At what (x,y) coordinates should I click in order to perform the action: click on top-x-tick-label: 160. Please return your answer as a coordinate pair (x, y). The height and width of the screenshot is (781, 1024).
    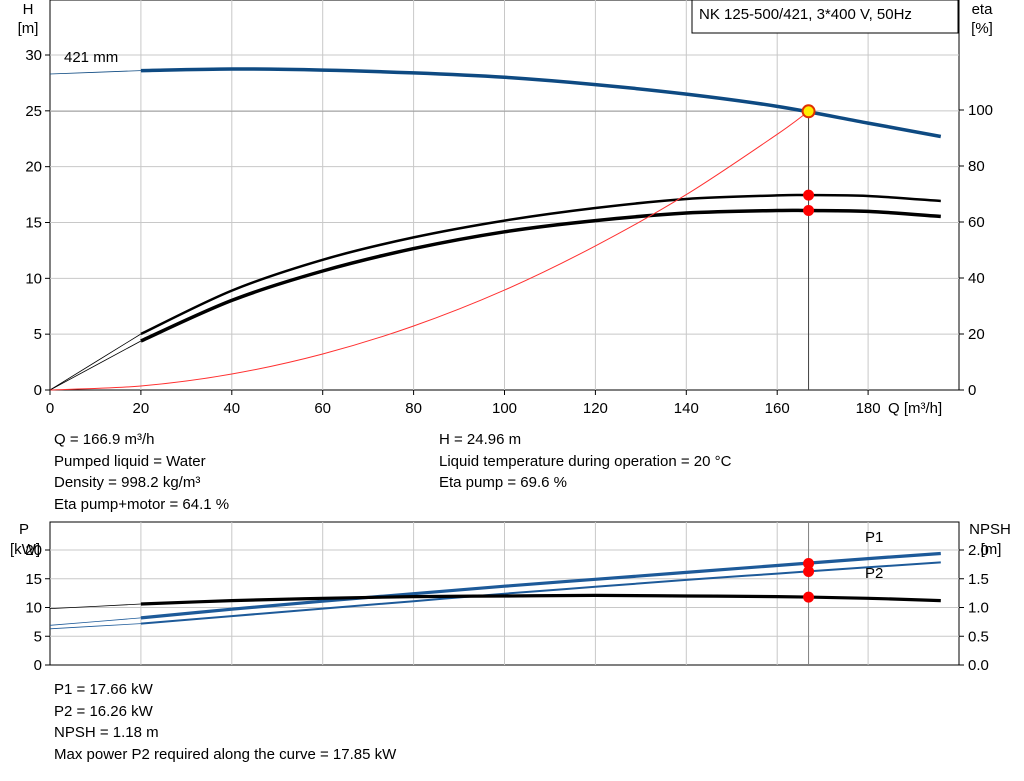
    Looking at the image, I should click on (777, 408).